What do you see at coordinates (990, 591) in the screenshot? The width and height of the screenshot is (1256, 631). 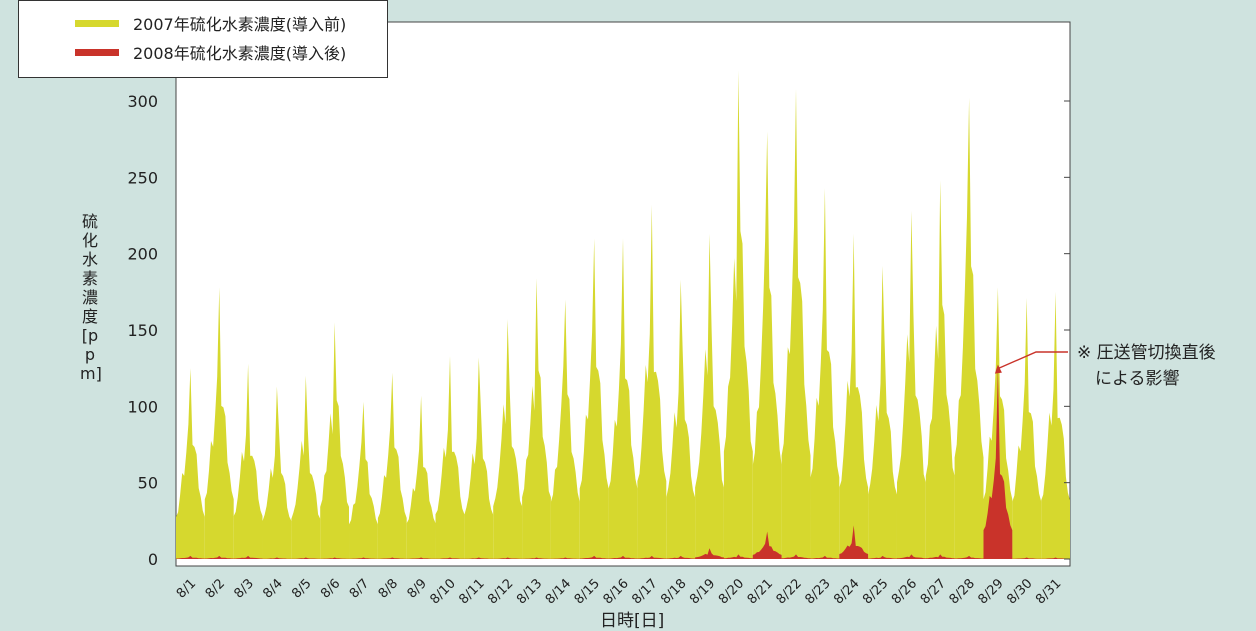 I see `x-tick-label: 8/29` at bounding box center [990, 591].